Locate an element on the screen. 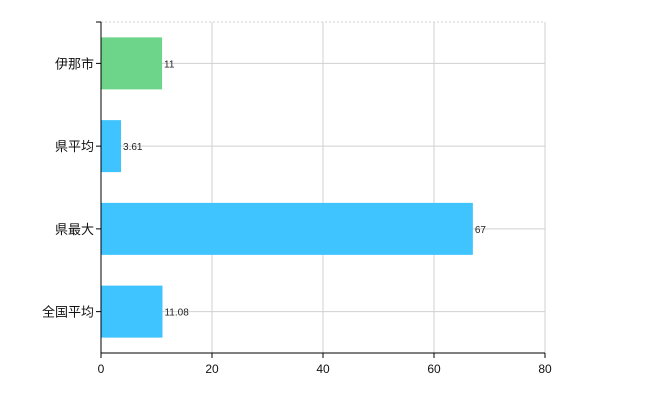  x-tick-label: 20 is located at coordinates (212, 369).